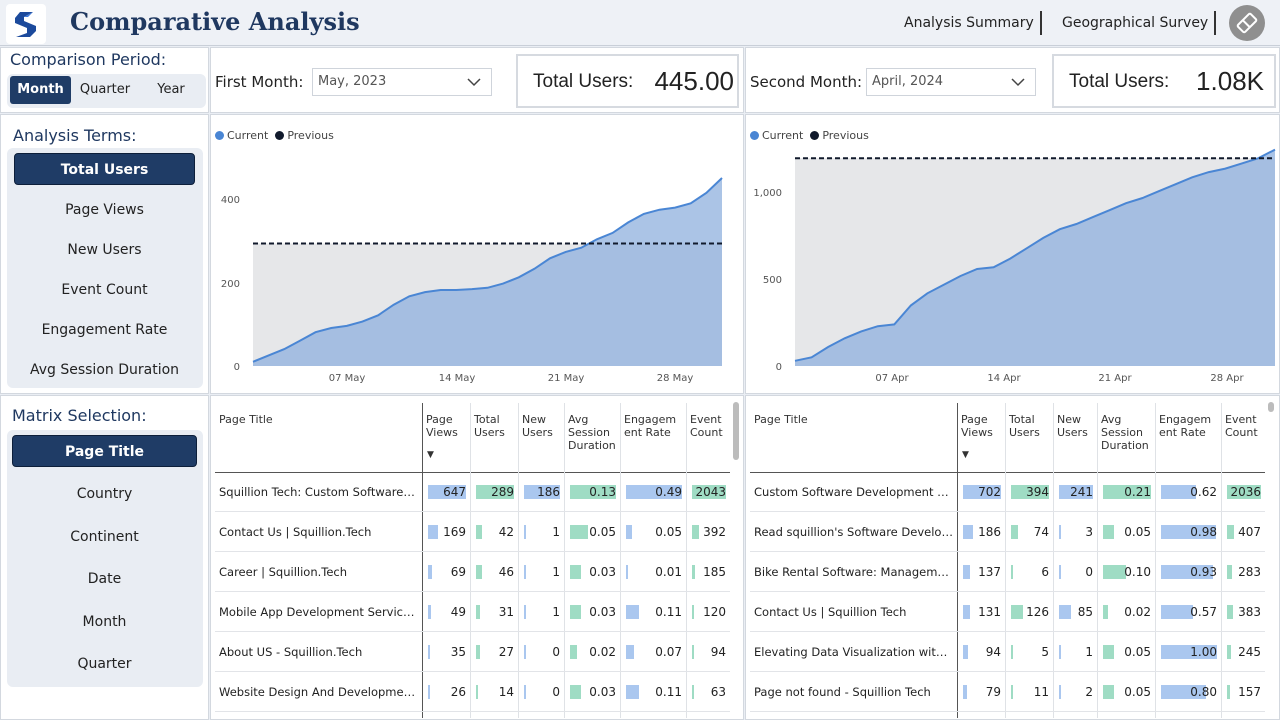 The width and height of the screenshot is (1280, 720). What do you see at coordinates (566, 378) in the screenshot?
I see `x-tick-label: 21 May` at bounding box center [566, 378].